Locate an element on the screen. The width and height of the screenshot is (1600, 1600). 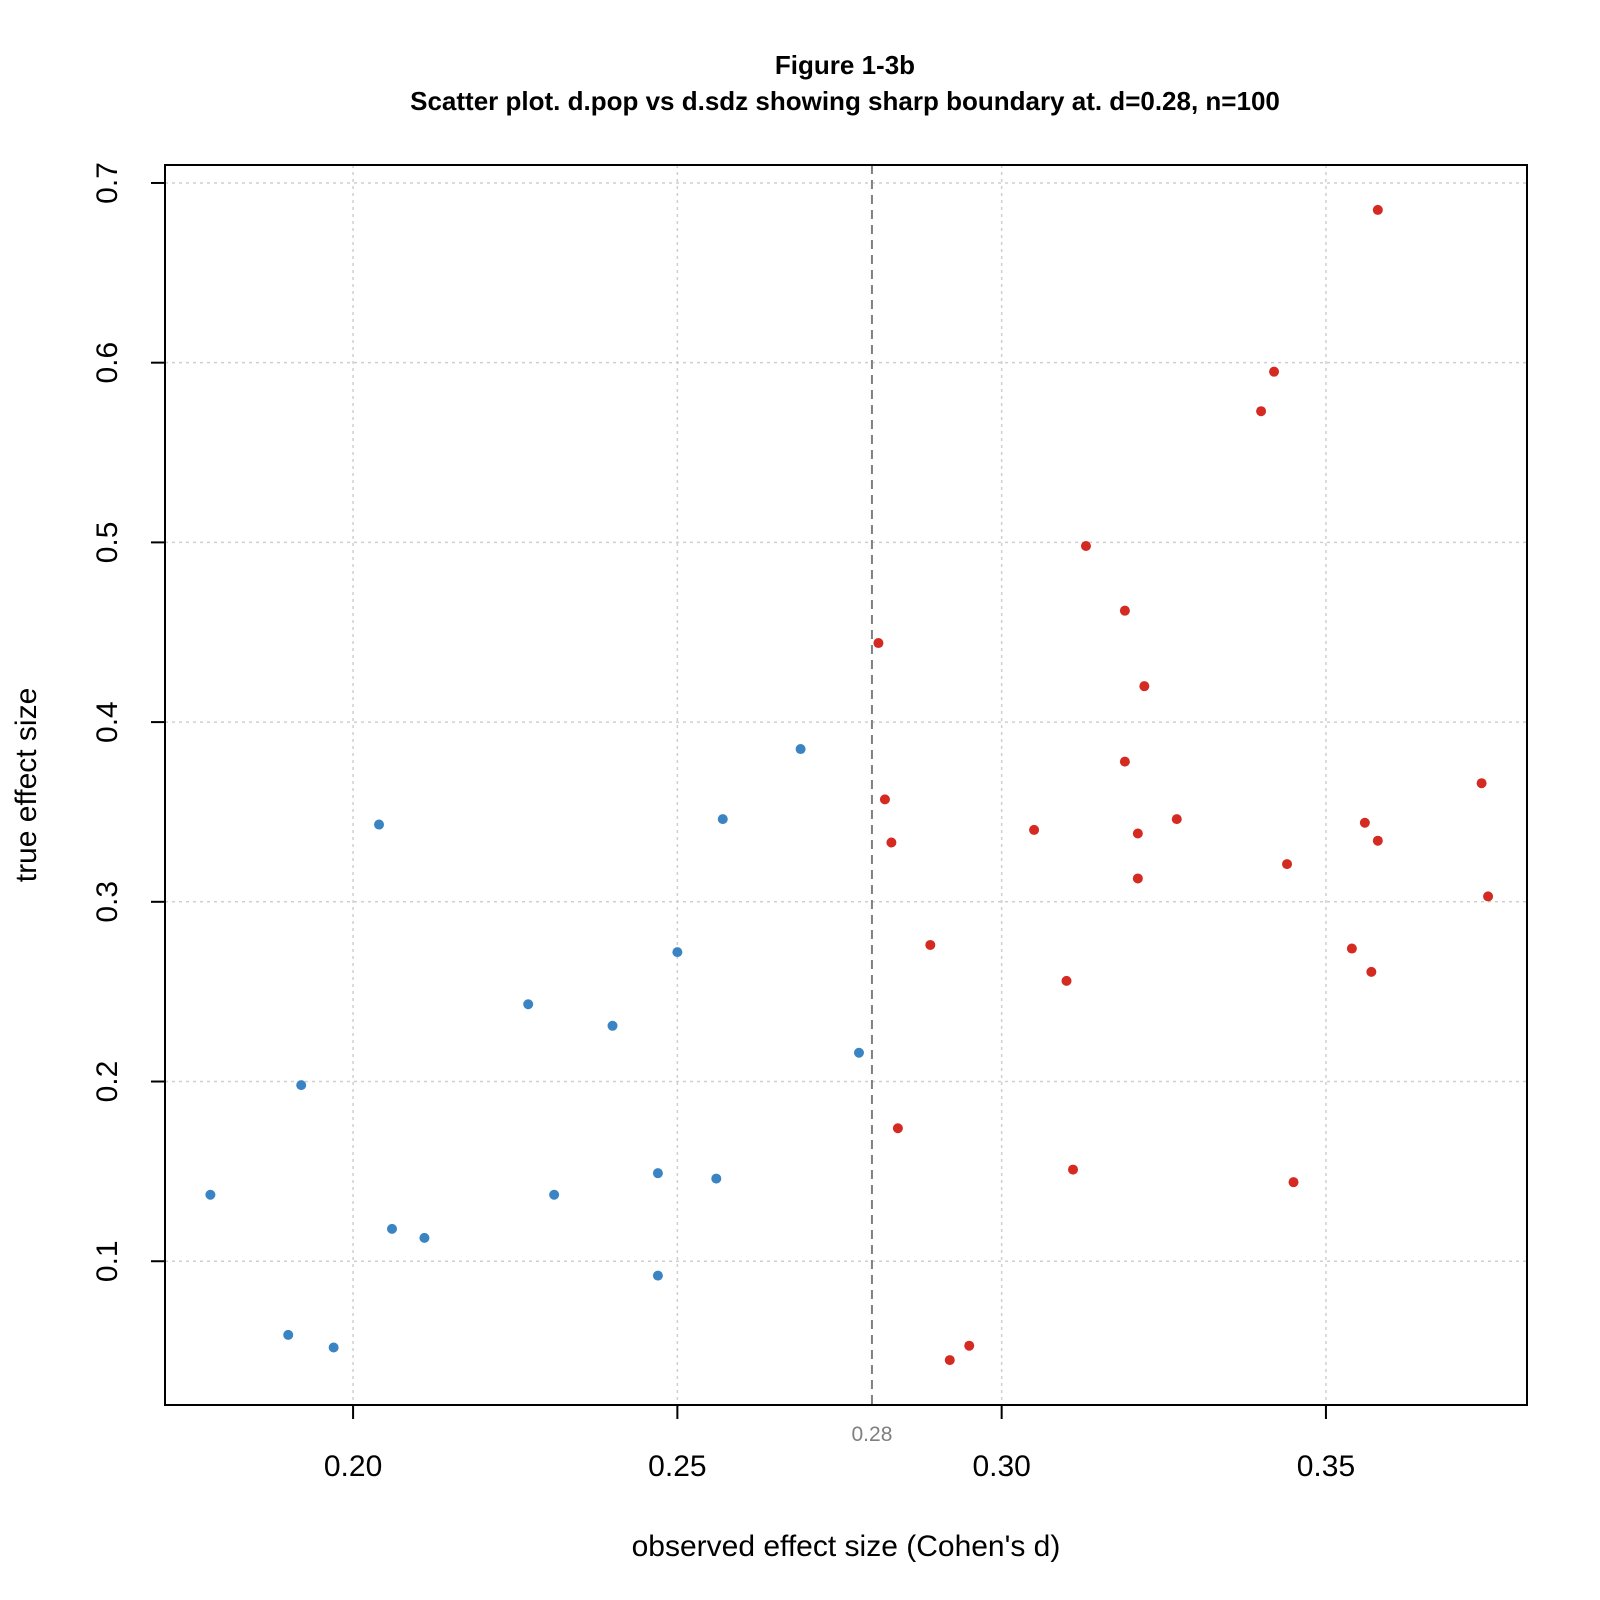
y-axis-label: true effect size is located at coordinates (26, 785).